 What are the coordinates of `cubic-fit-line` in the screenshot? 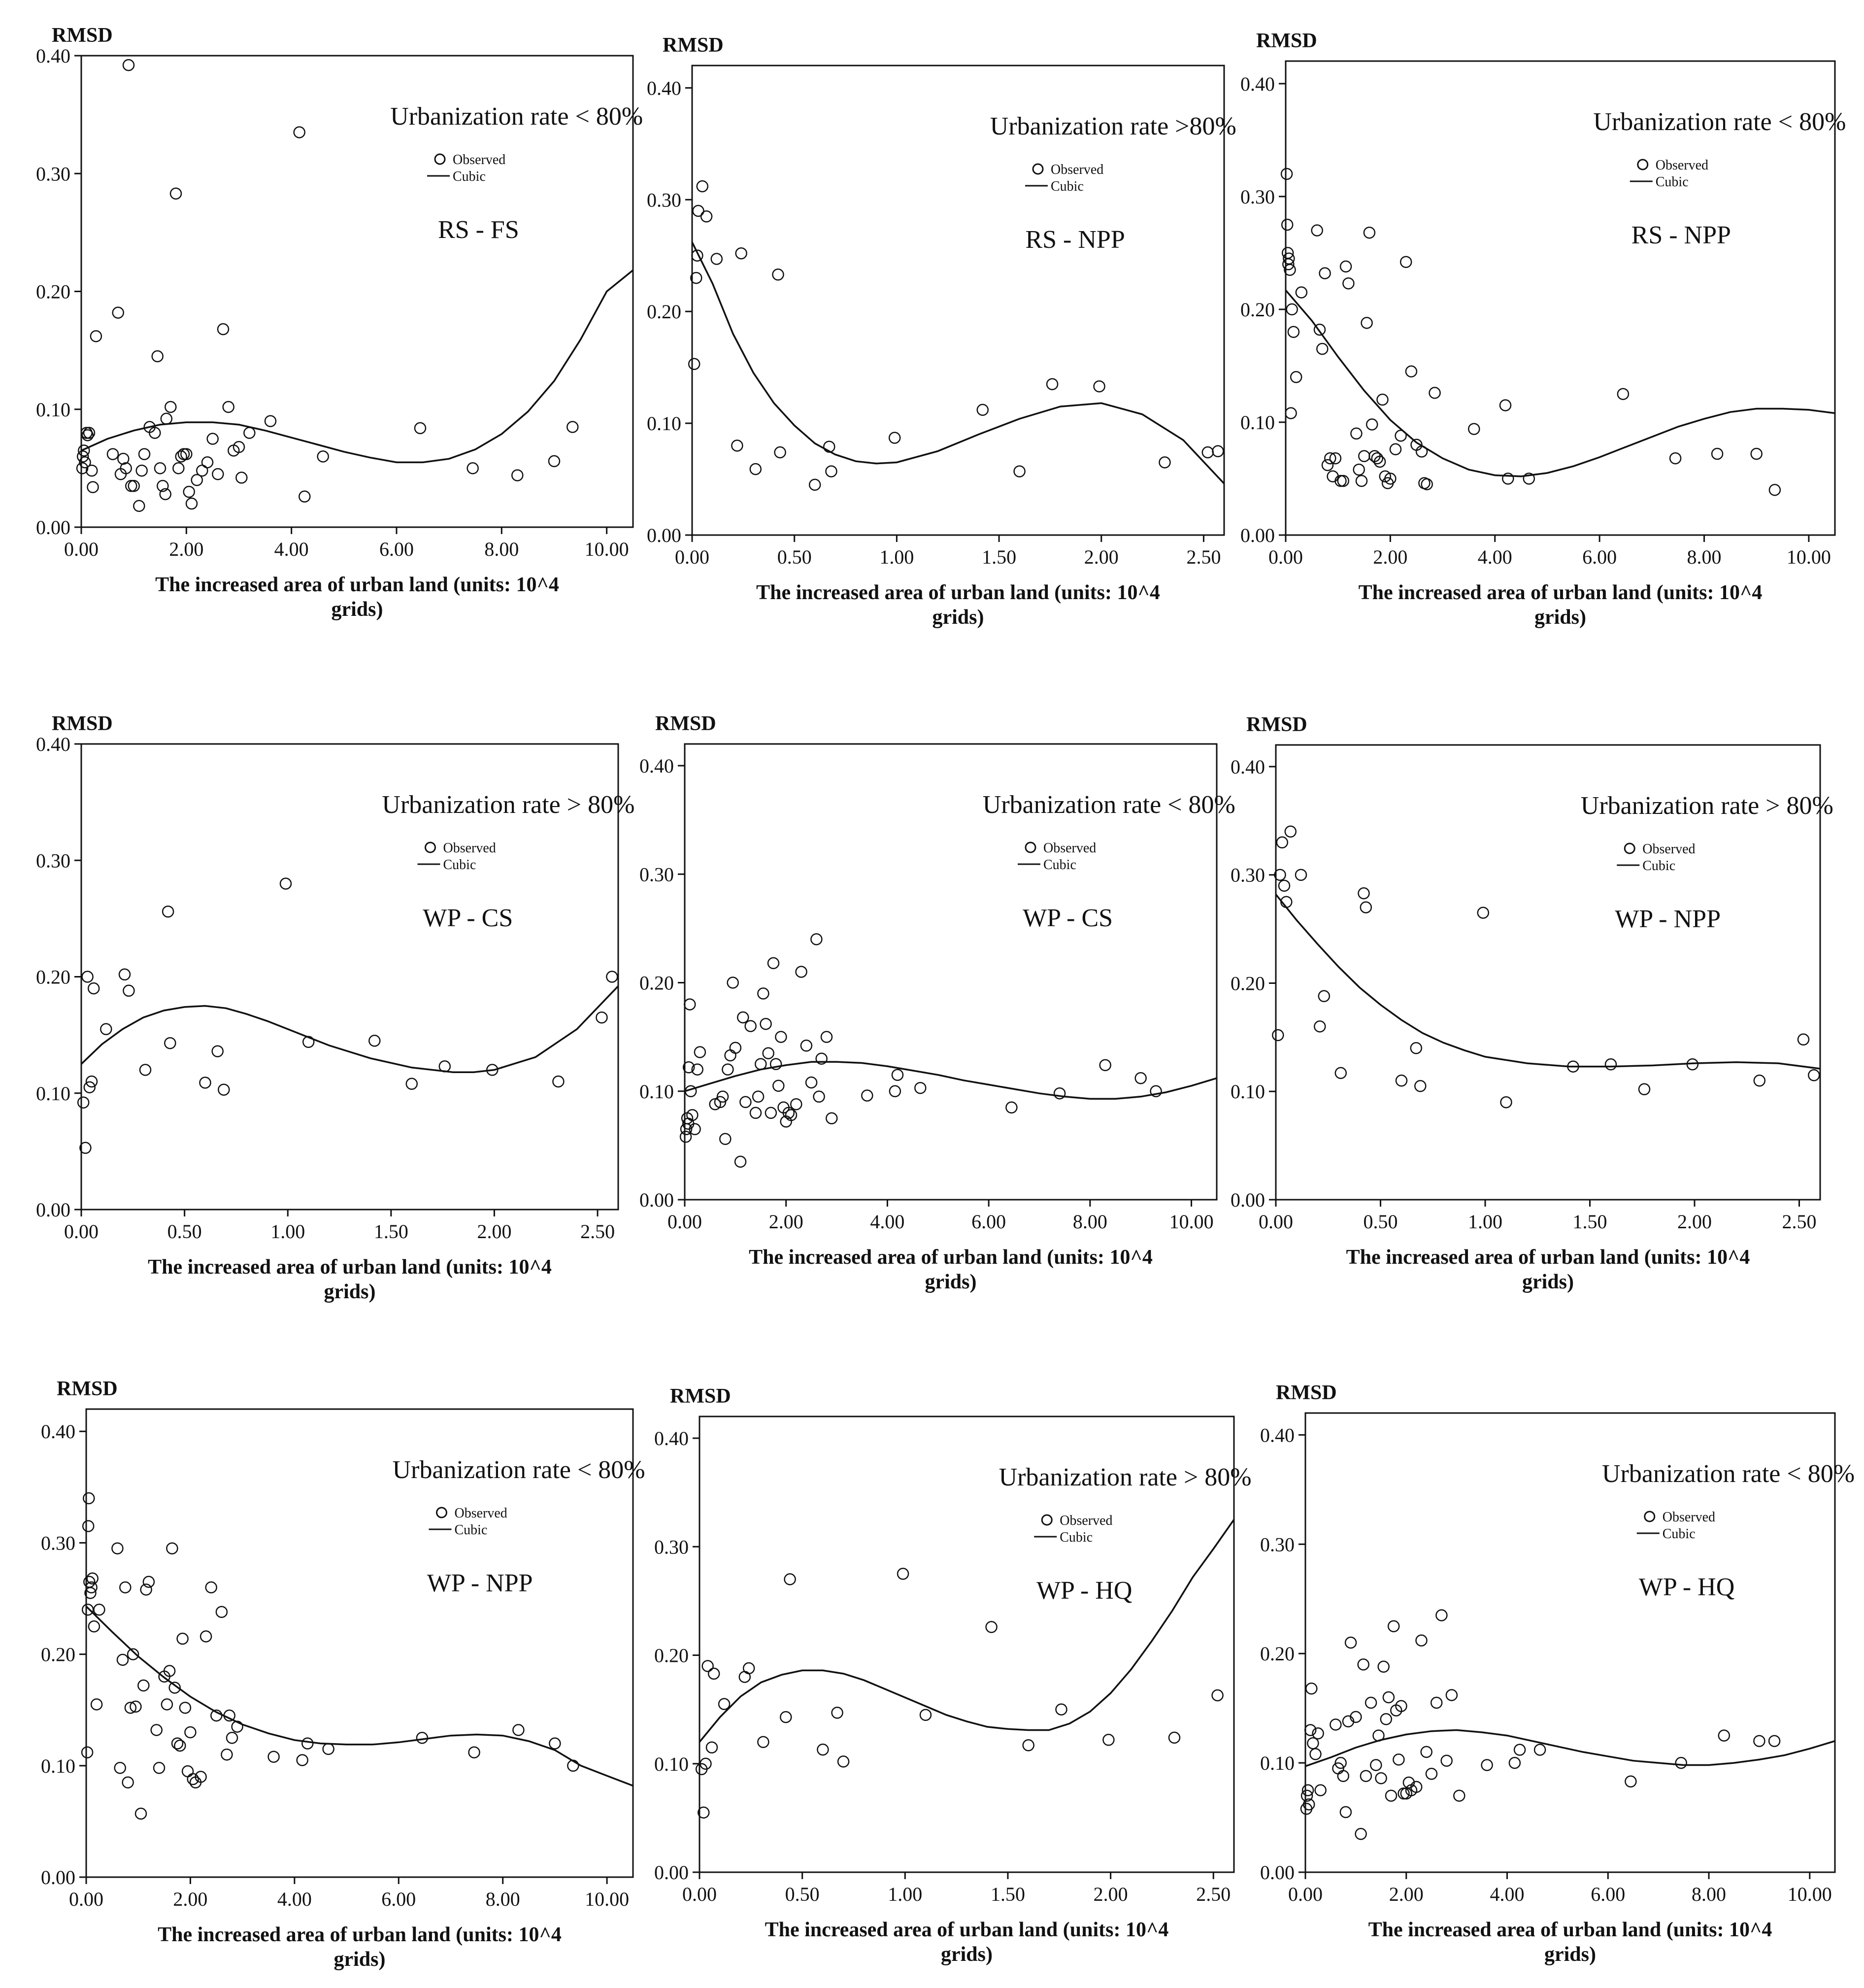 It's located at (359, 1696).